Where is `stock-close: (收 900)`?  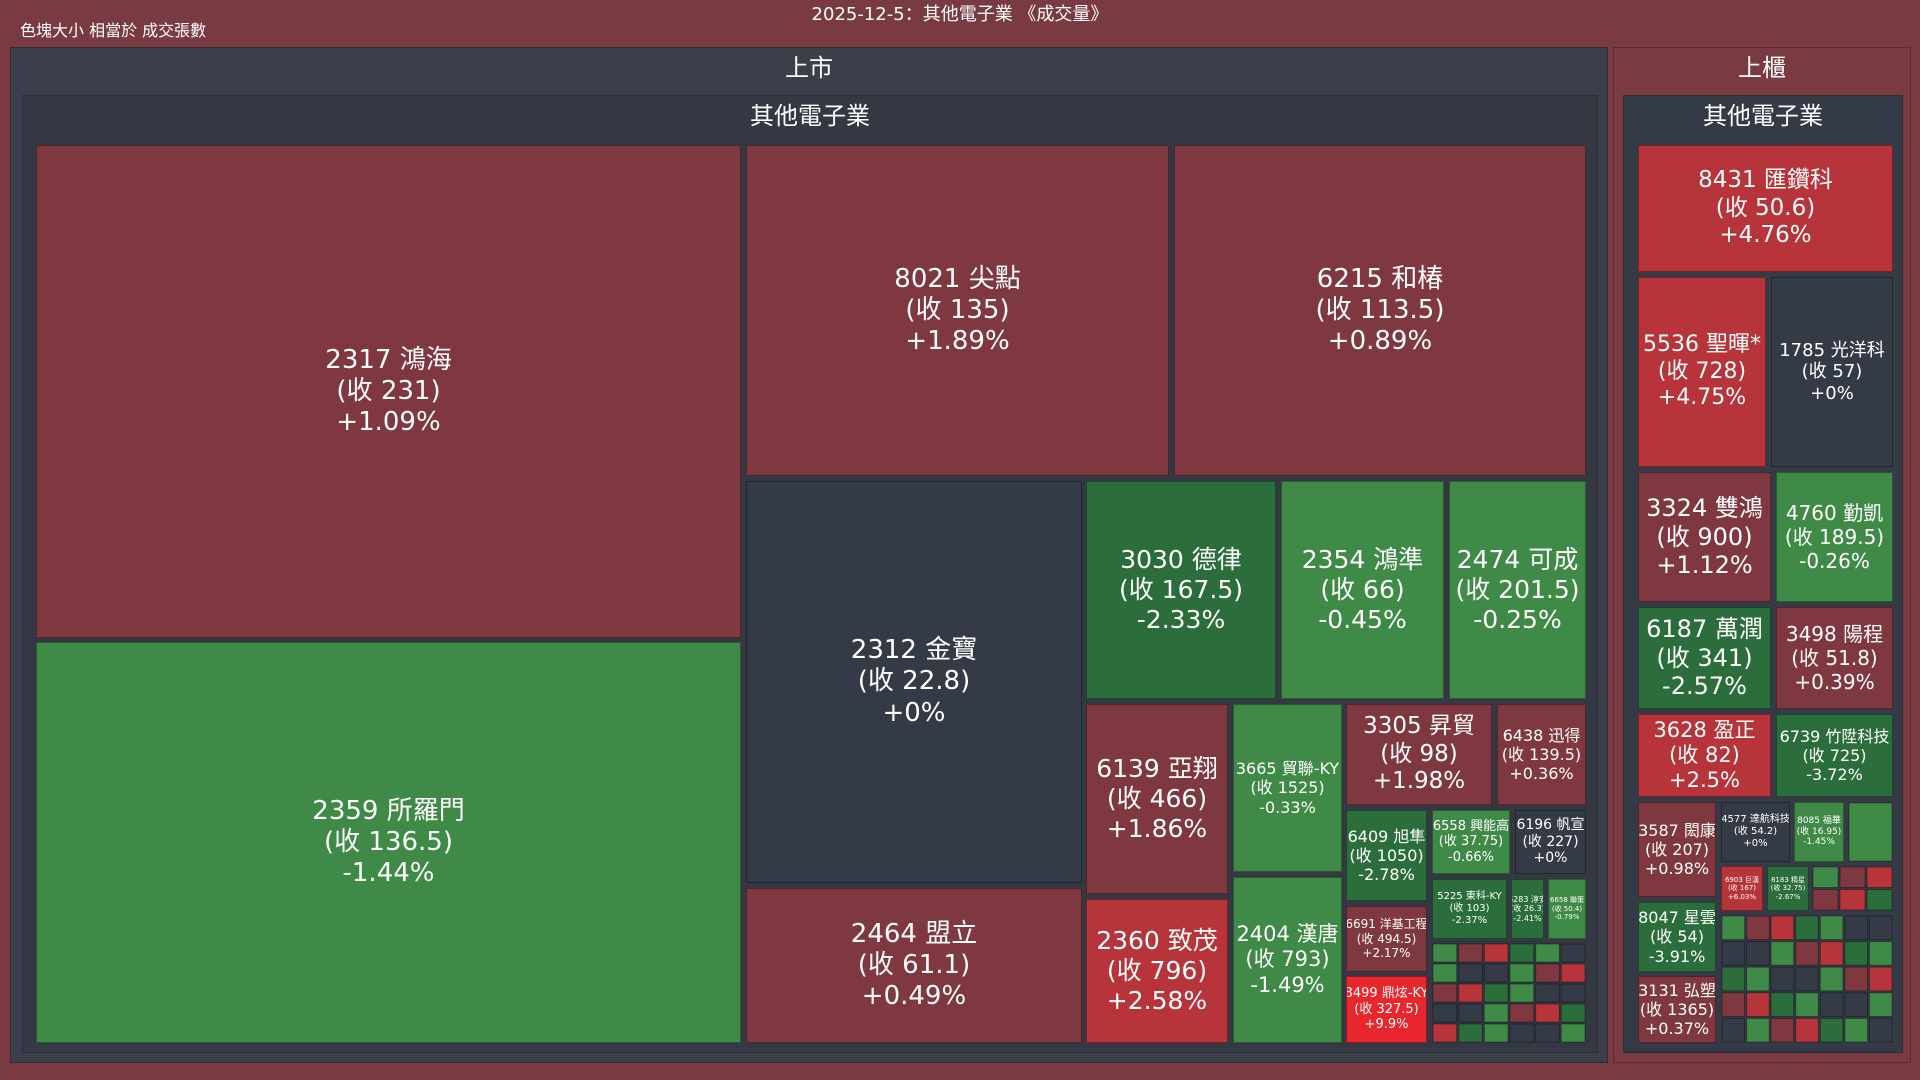 stock-close: (收 900) is located at coordinates (1704, 536).